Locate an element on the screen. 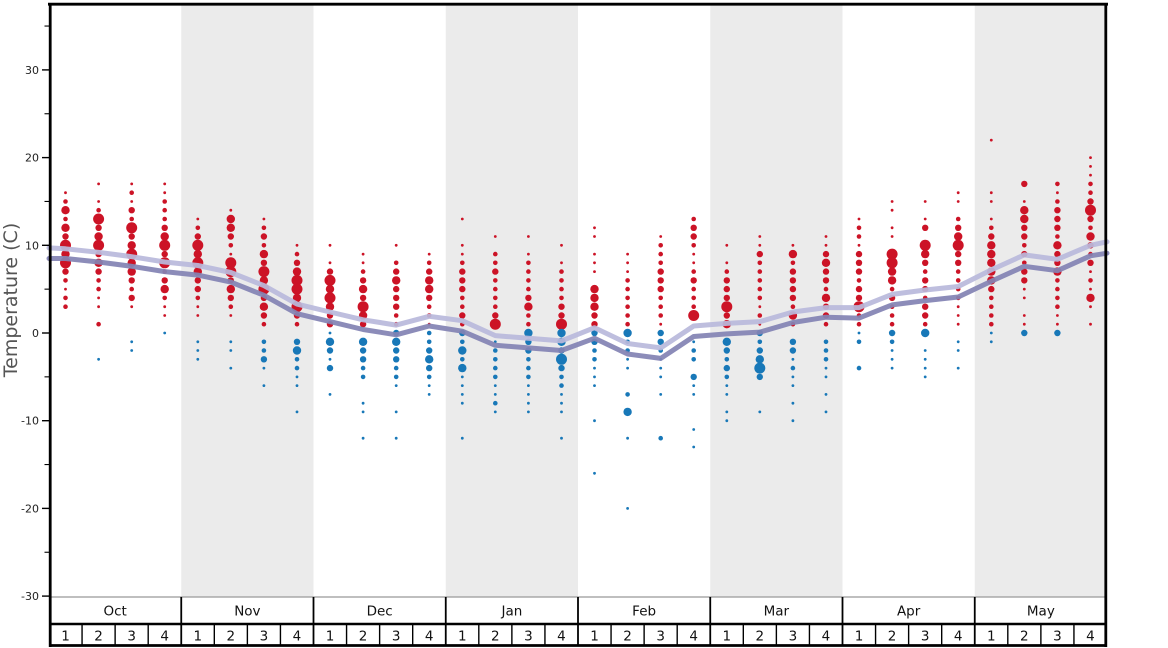  y-axis-title: Temperature (C) is located at coordinates (11, 301).